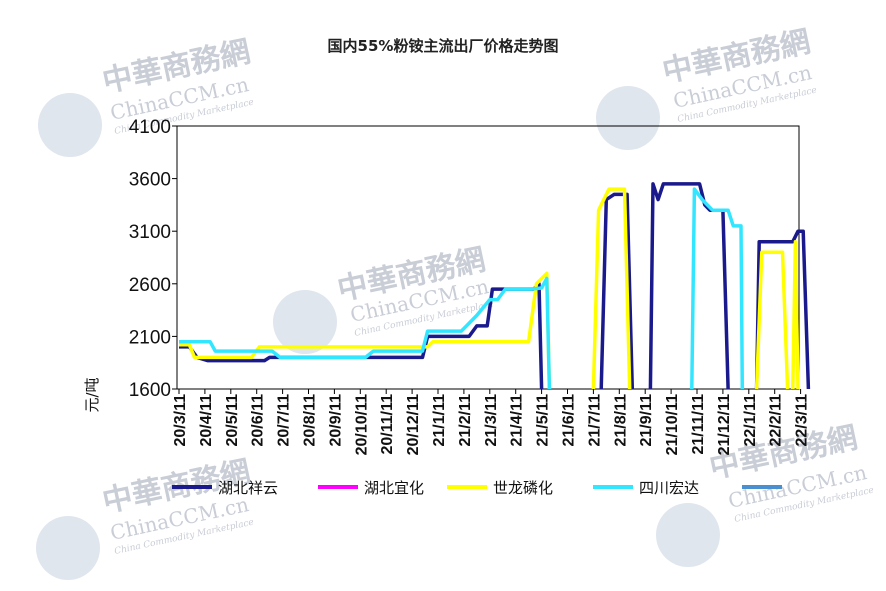  Describe the element at coordinates (724, 425) in the screenshot. I see `x-tick-label: 21/12/11` at that location.